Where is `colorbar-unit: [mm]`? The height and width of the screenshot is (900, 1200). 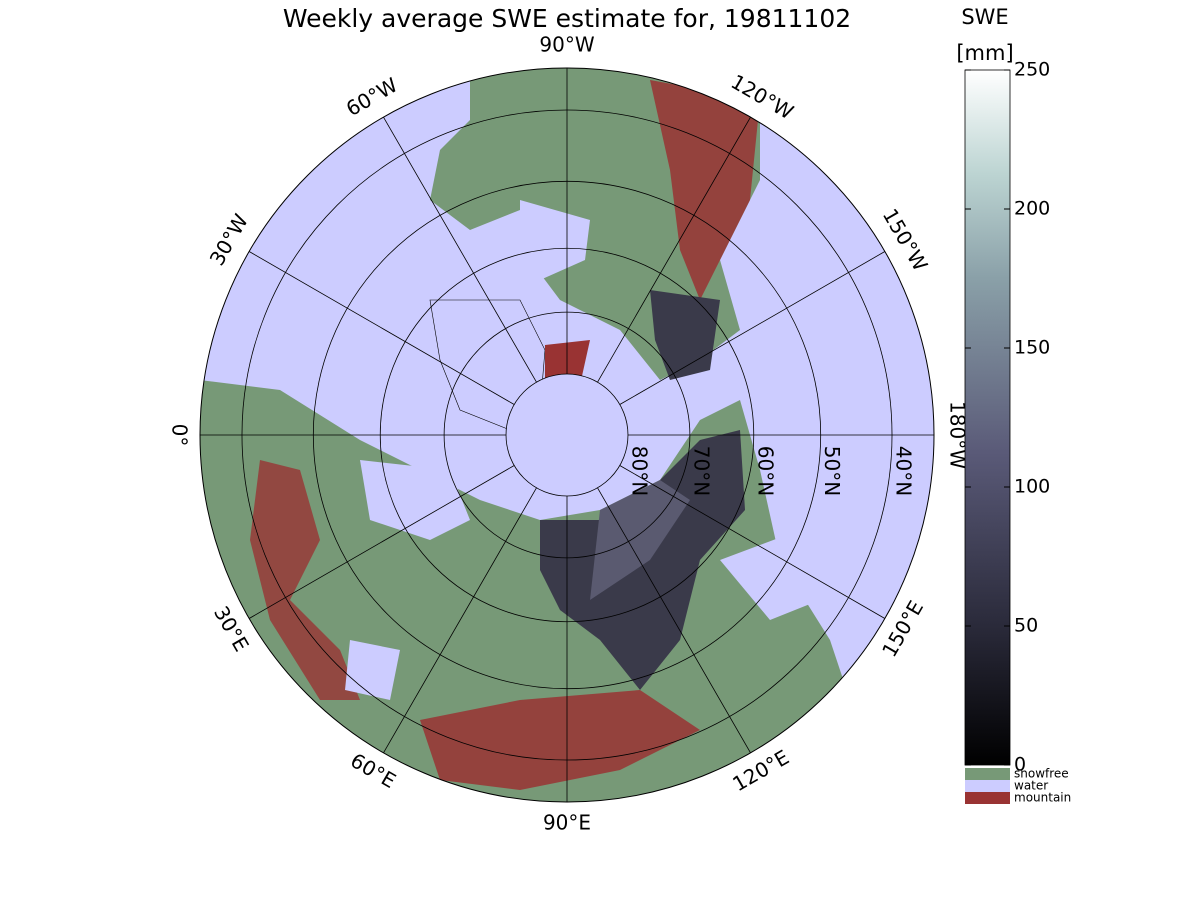 colorbar-unit: [mm] is located at coordinates (984, 53).